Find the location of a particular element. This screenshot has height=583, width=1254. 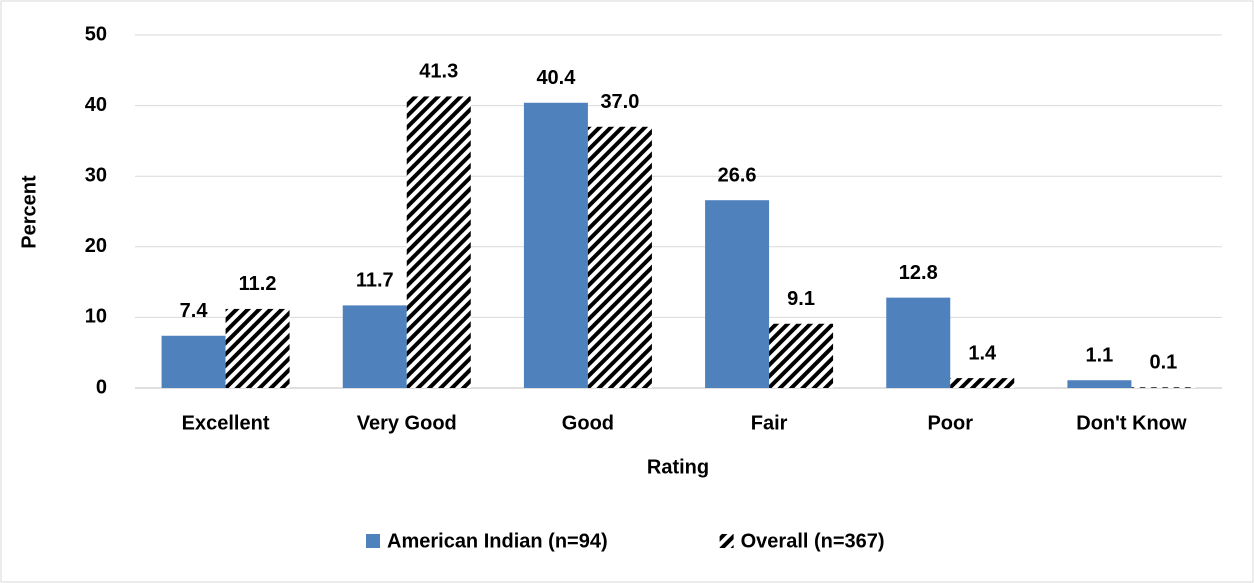

x-axis-title: Rating is located at coordinates (678, 467).